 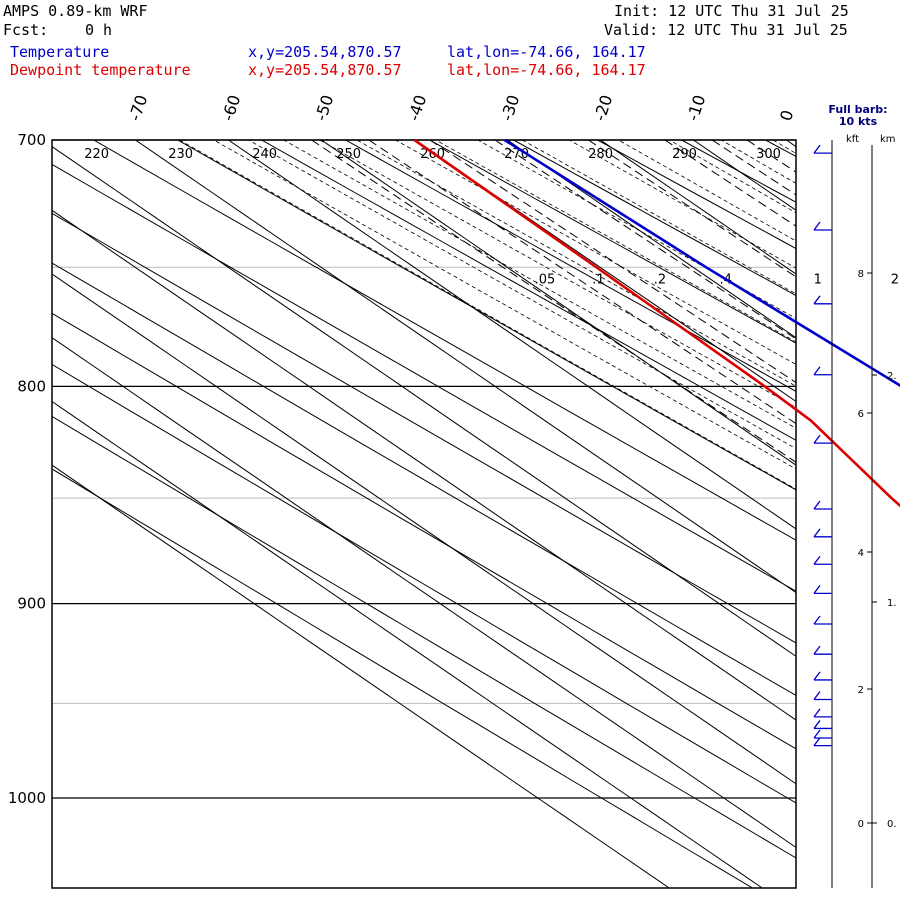 What do you see at coordinates (786, 116) in the screenshot?
I see `isotherm-label: 0` at bounding box center [786, 116].